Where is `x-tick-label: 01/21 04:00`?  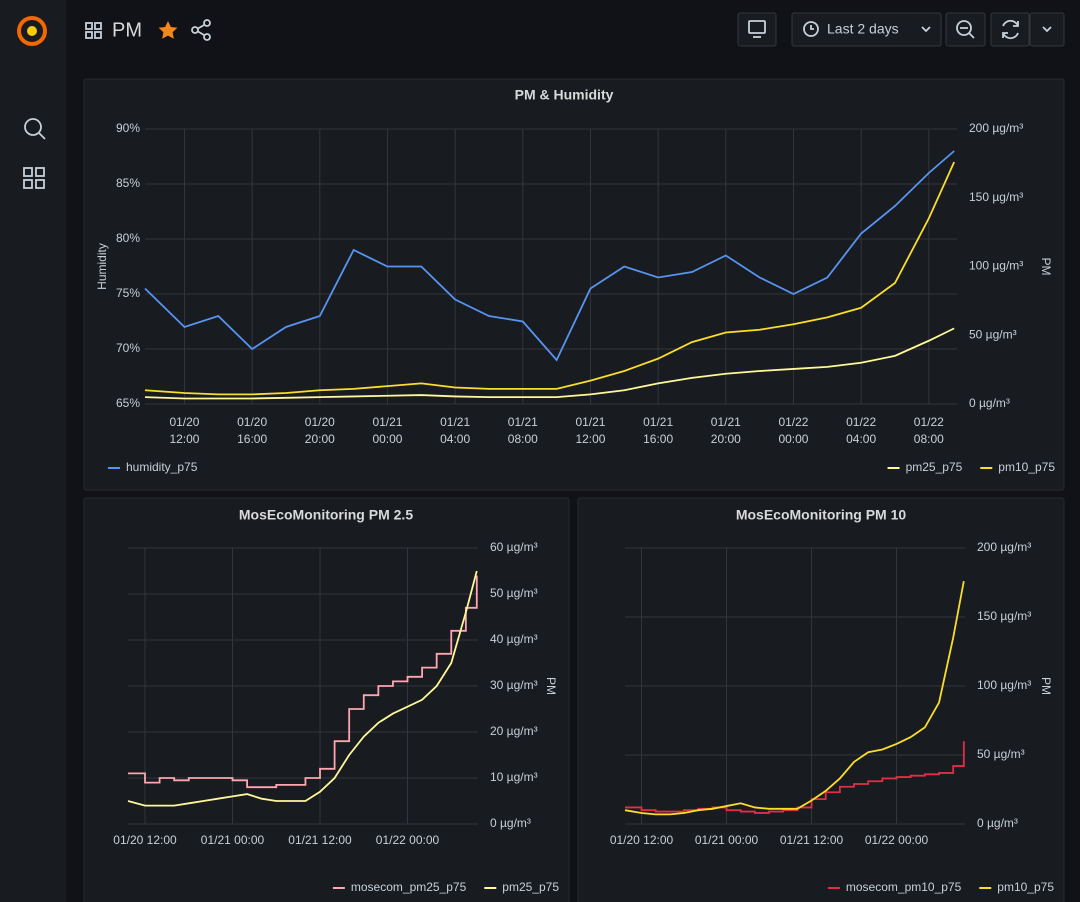
x-tick-label: 01/21 04:00 is located at coordinates (455, 430).